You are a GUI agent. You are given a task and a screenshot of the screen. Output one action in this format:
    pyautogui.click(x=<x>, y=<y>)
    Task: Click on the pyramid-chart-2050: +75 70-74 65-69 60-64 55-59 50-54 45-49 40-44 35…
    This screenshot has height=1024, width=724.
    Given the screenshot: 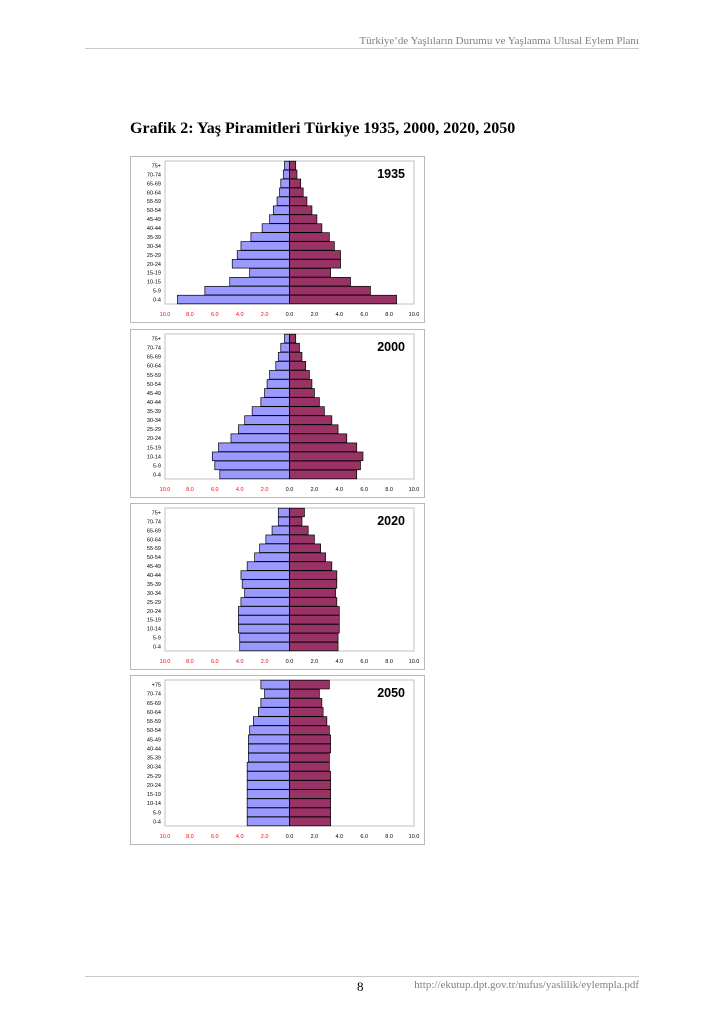 What is the action you would take?
    pyautogui.click(x=283, y=759)
    